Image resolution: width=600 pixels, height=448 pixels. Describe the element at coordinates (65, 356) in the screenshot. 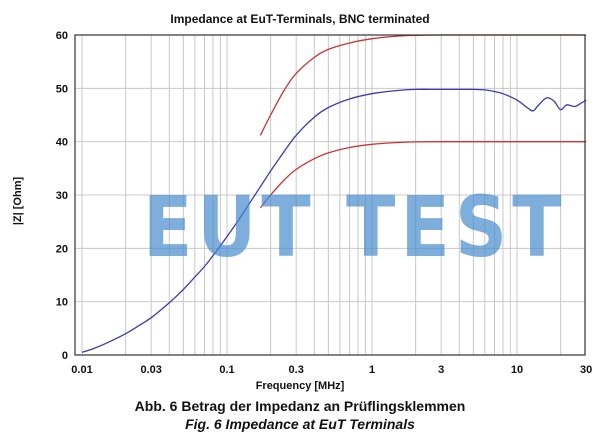

I see `y-tick-label: 0` at that location.